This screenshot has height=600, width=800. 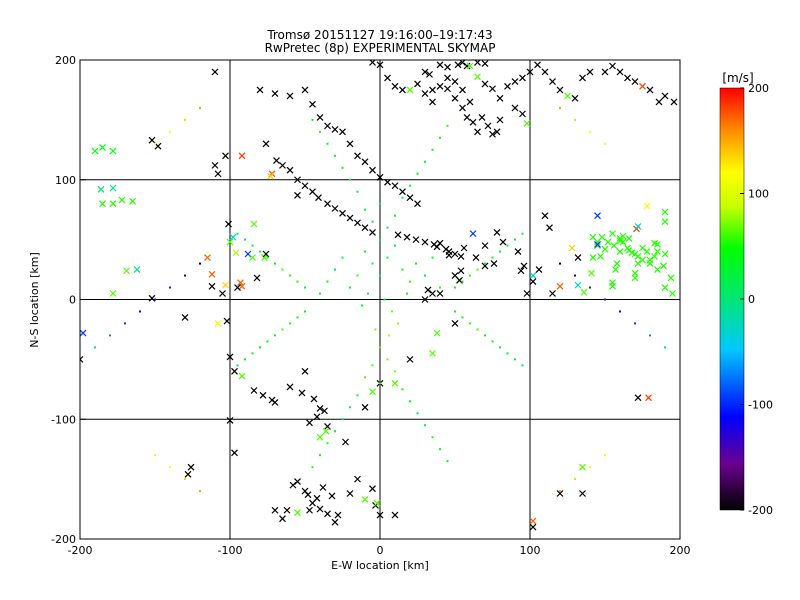 What do you see at coordinates (758, 88) in the screenshot?
I see `colorbar-tick-label: 200` at bounding box center [758, 88].